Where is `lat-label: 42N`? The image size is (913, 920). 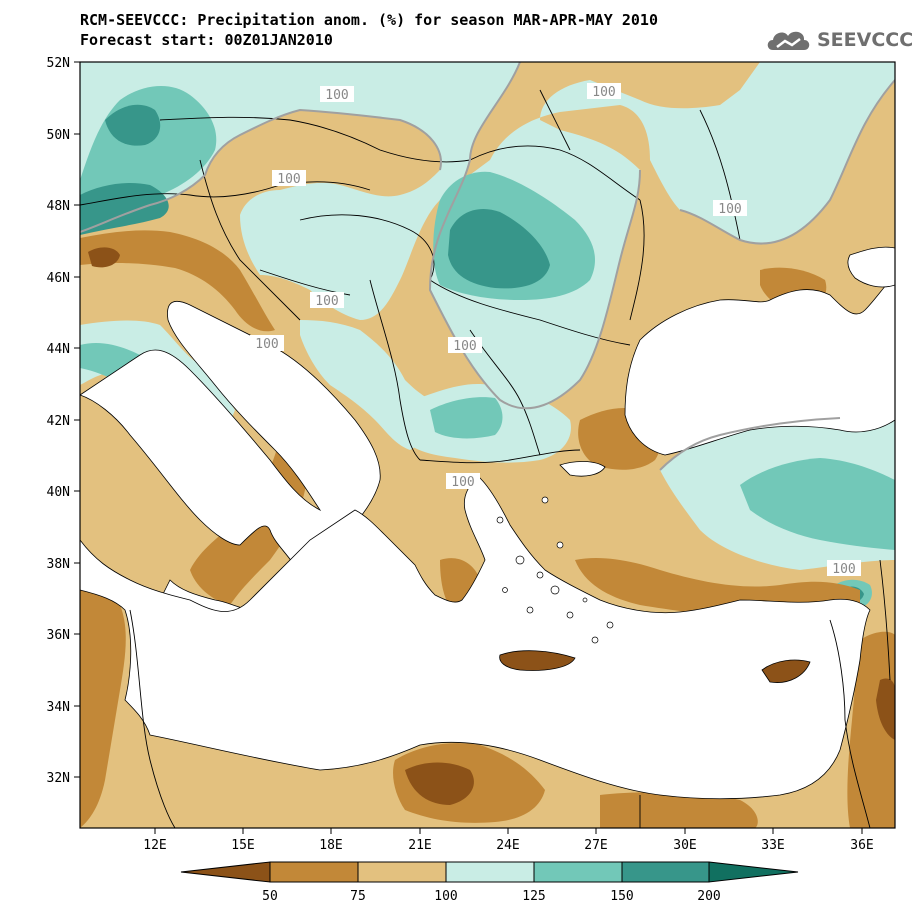
lat-label: 42N is located at coordinates (58, 421).